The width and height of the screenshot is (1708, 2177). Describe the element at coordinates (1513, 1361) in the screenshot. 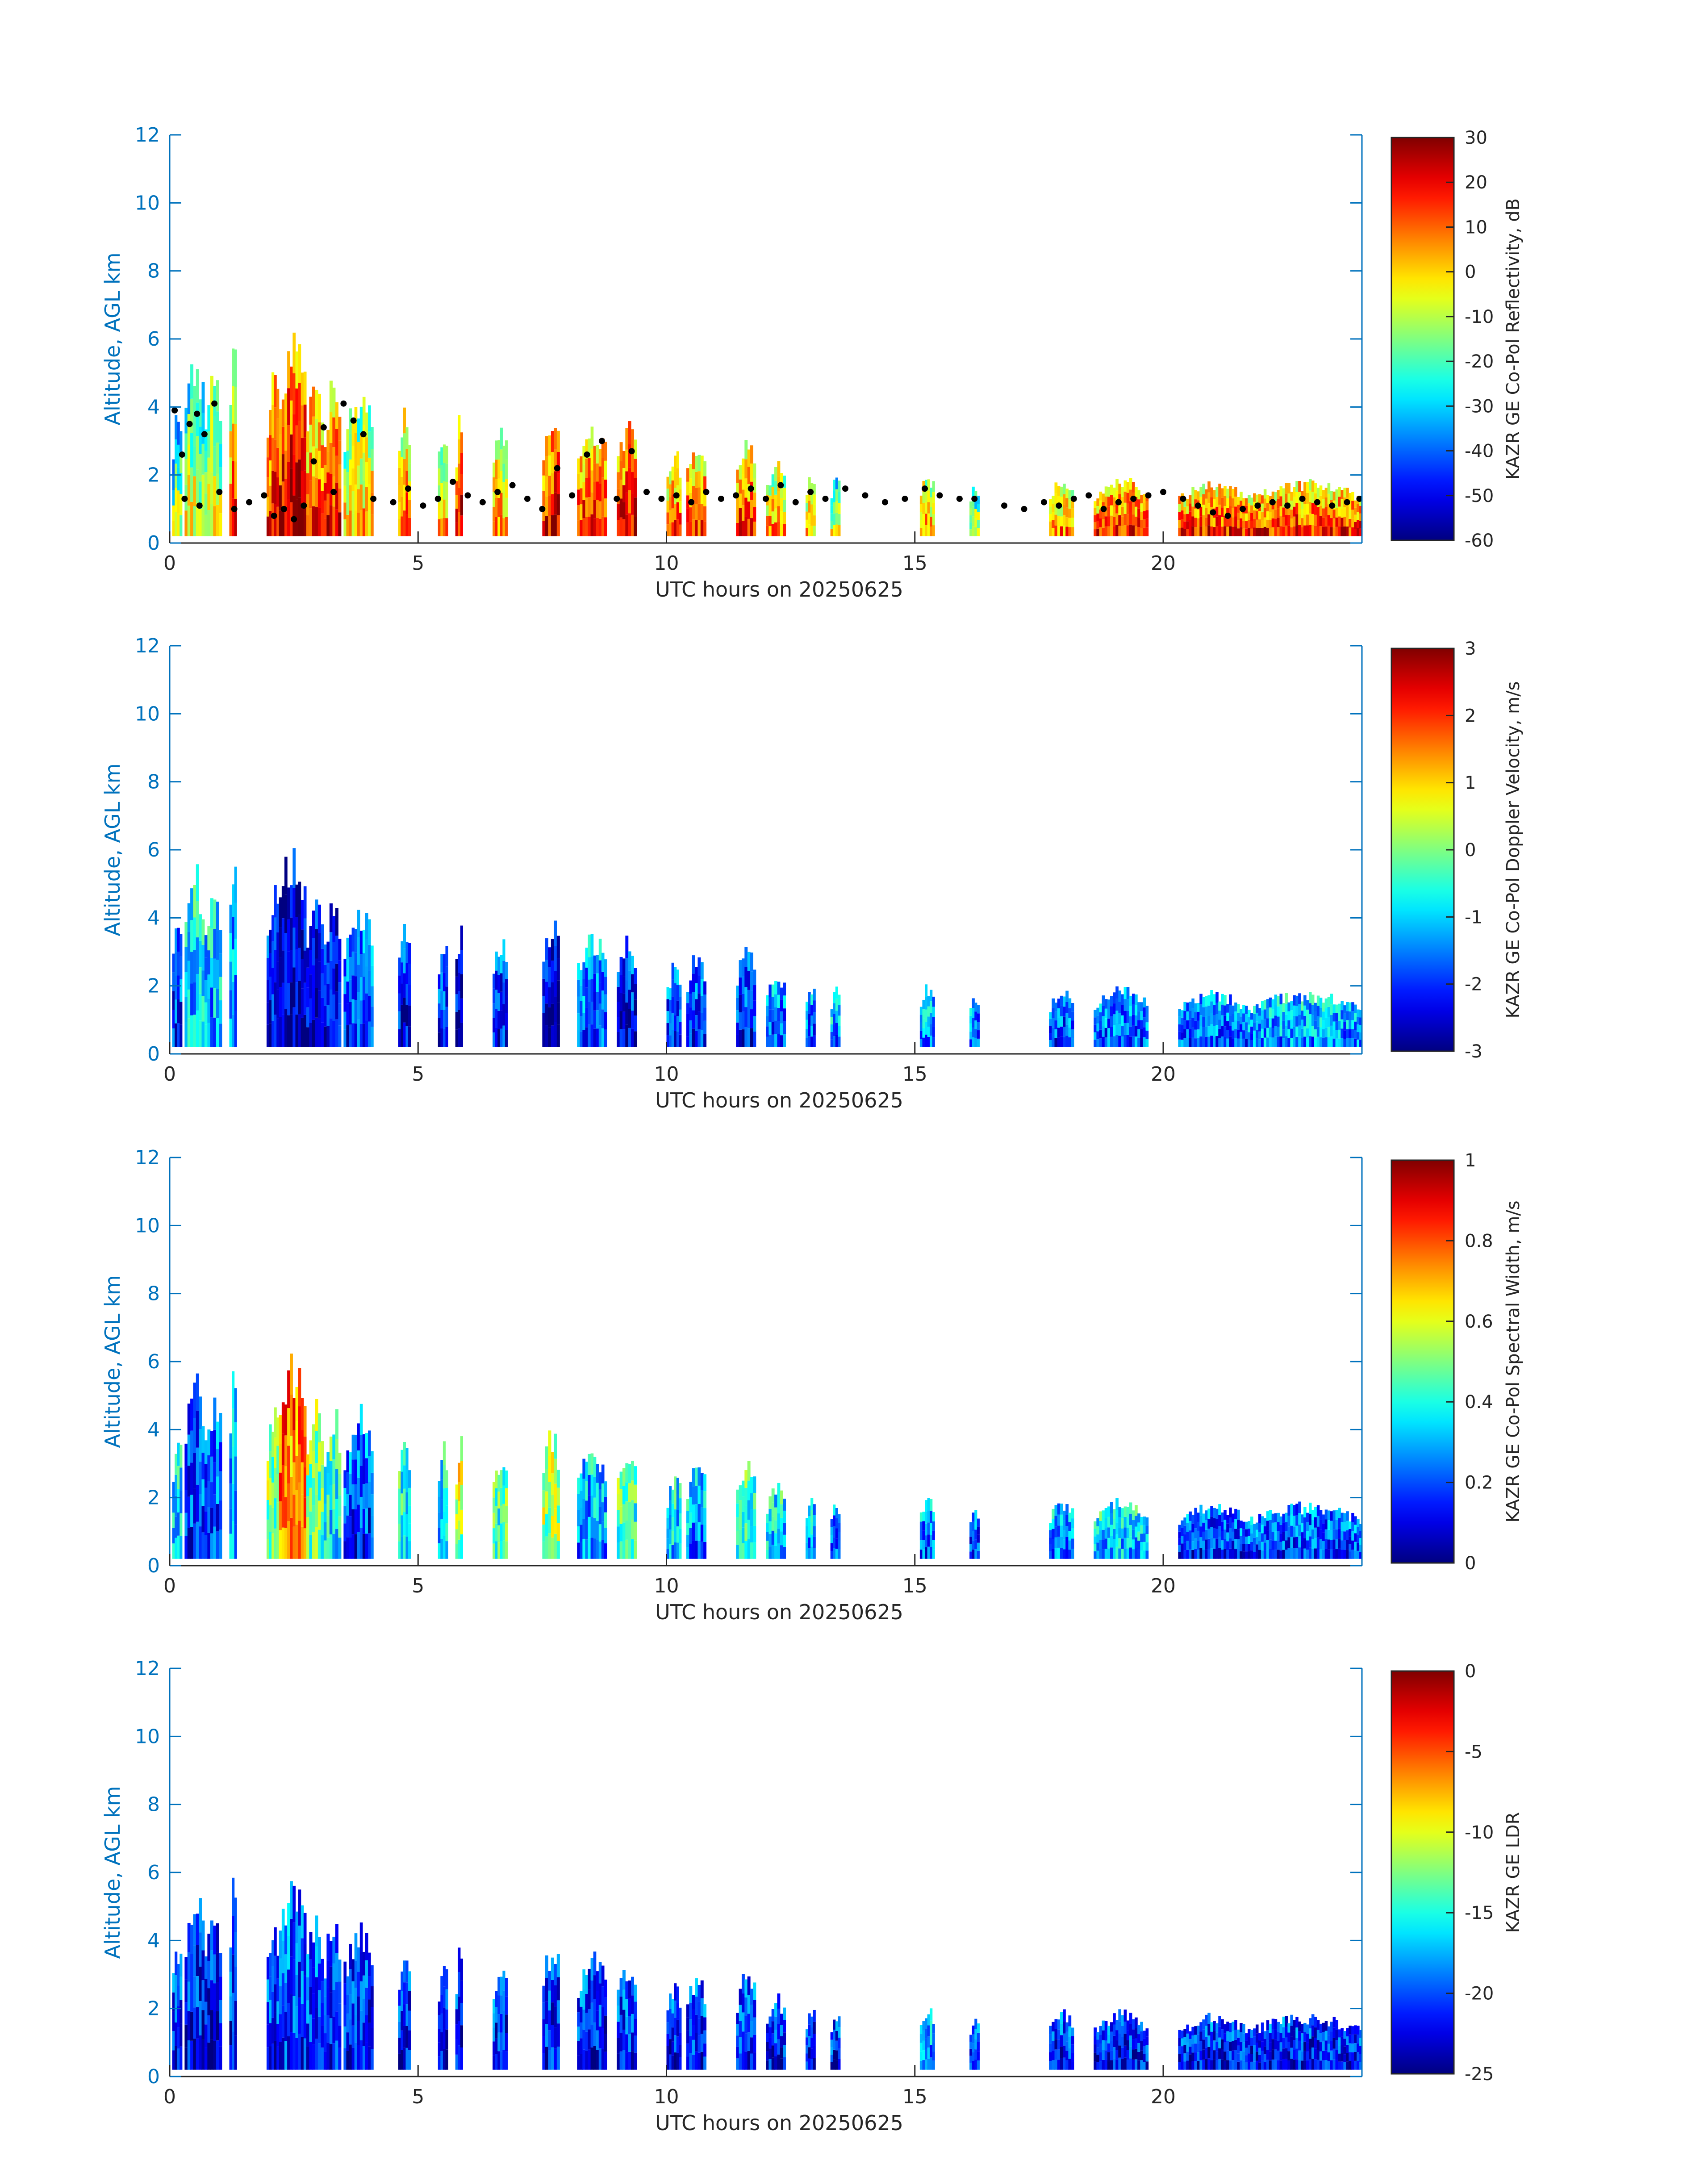

I see `colorbar-label: KAZR GE Co-Pol Spectral Width, m/s` at that location.